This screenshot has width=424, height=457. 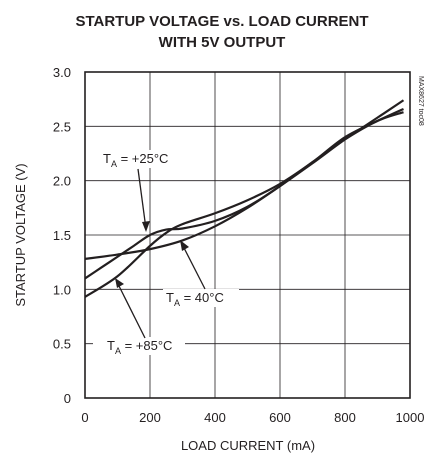 What do you see at coordinates (215, 417) in the screenshot?
I see `x-tick-label: 400` at bounding box center [215, 417].